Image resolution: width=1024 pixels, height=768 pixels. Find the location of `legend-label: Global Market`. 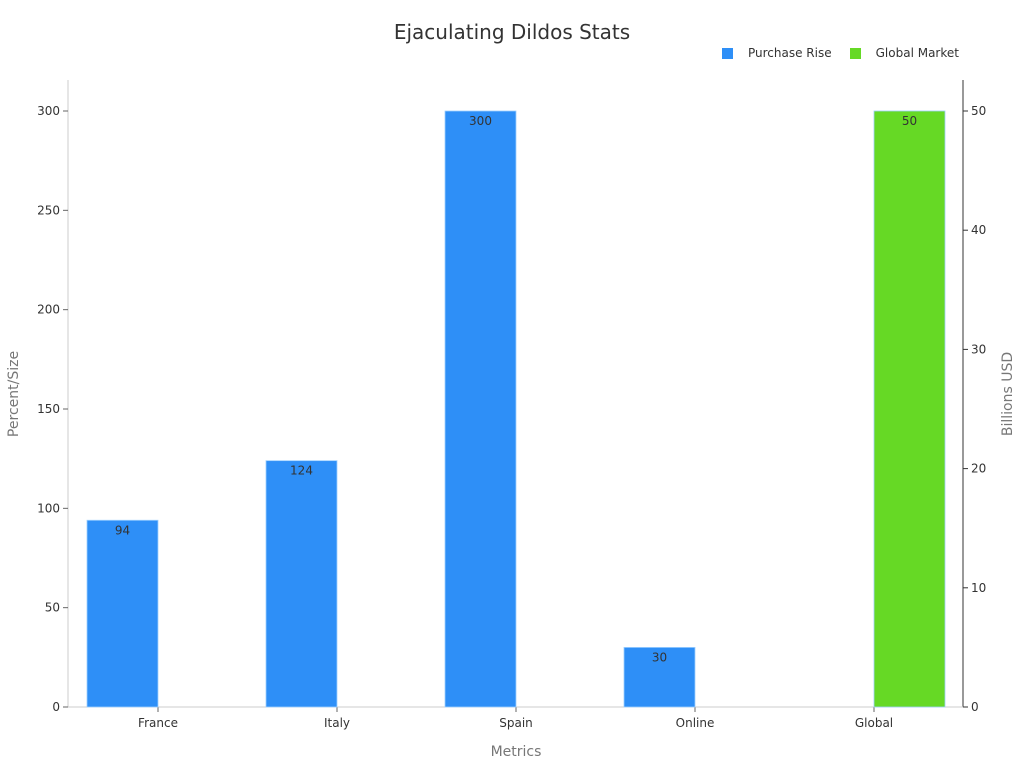

legend-label: Global Market is located at coordinates (917, 53).